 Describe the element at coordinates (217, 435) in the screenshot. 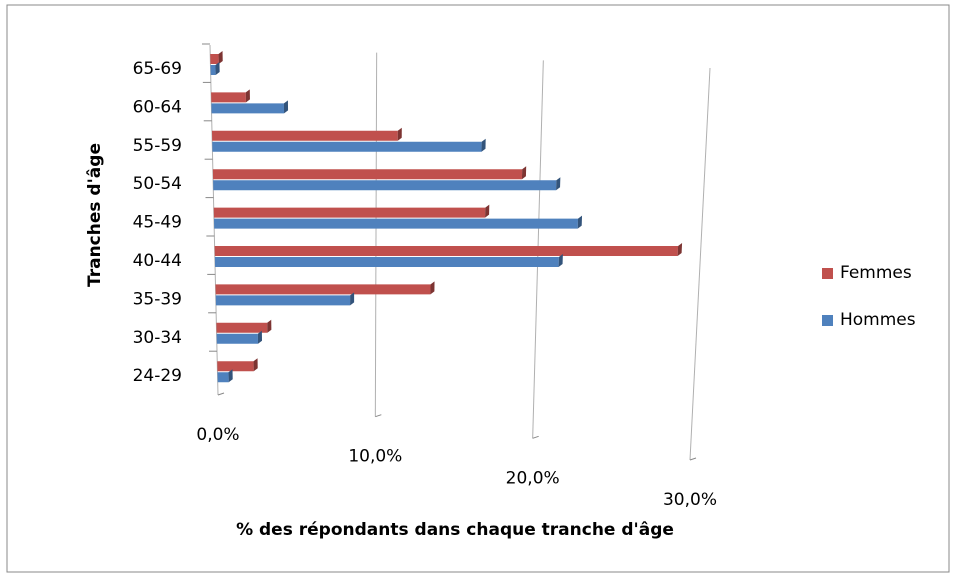

I see `x-tick-label: 0,0%` at that location.